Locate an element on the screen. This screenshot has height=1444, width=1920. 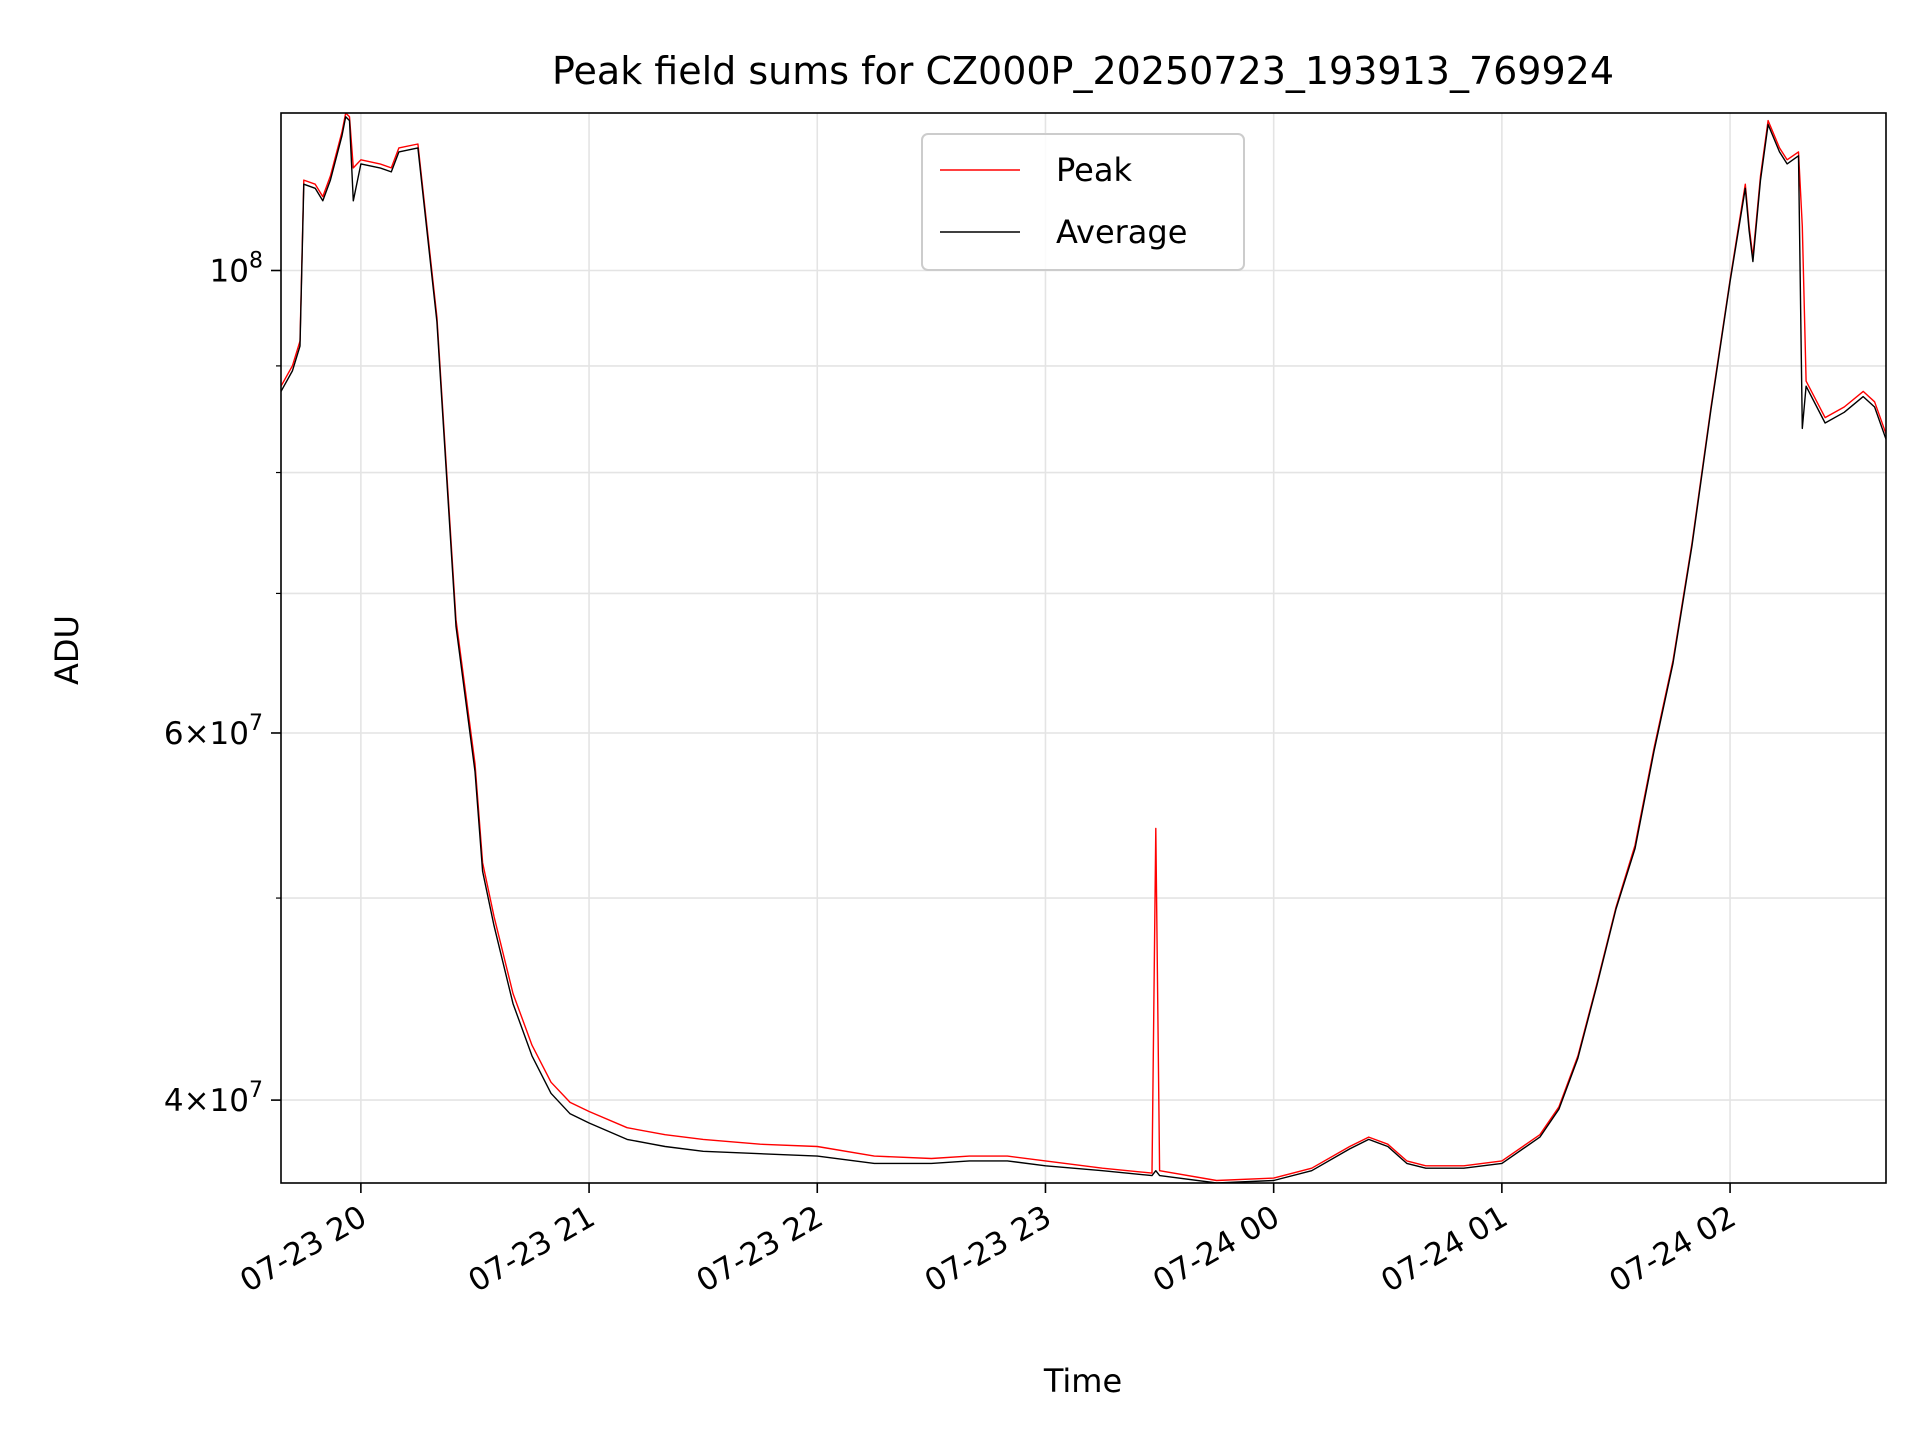
legend-label-peak: Peak is located at coordinates (1094, 170).